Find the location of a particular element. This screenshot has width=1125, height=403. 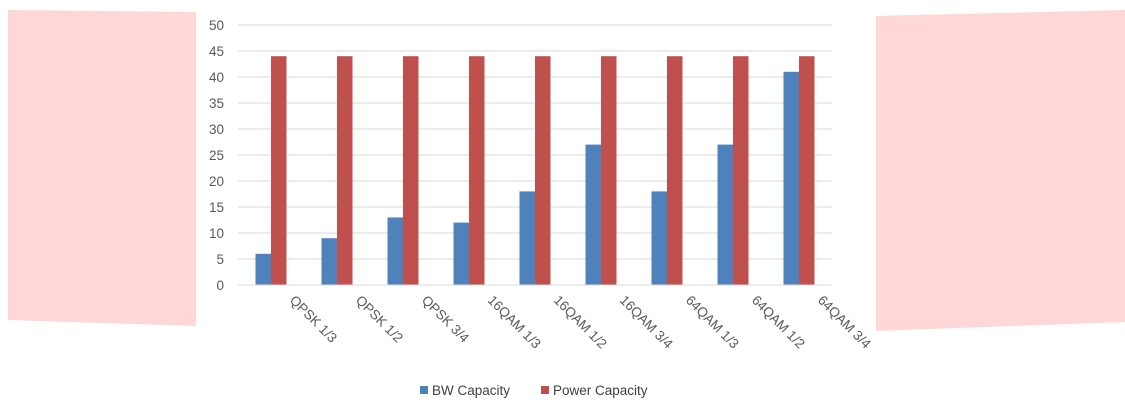

left-decorative-shape is located at coordinates (102, 168).